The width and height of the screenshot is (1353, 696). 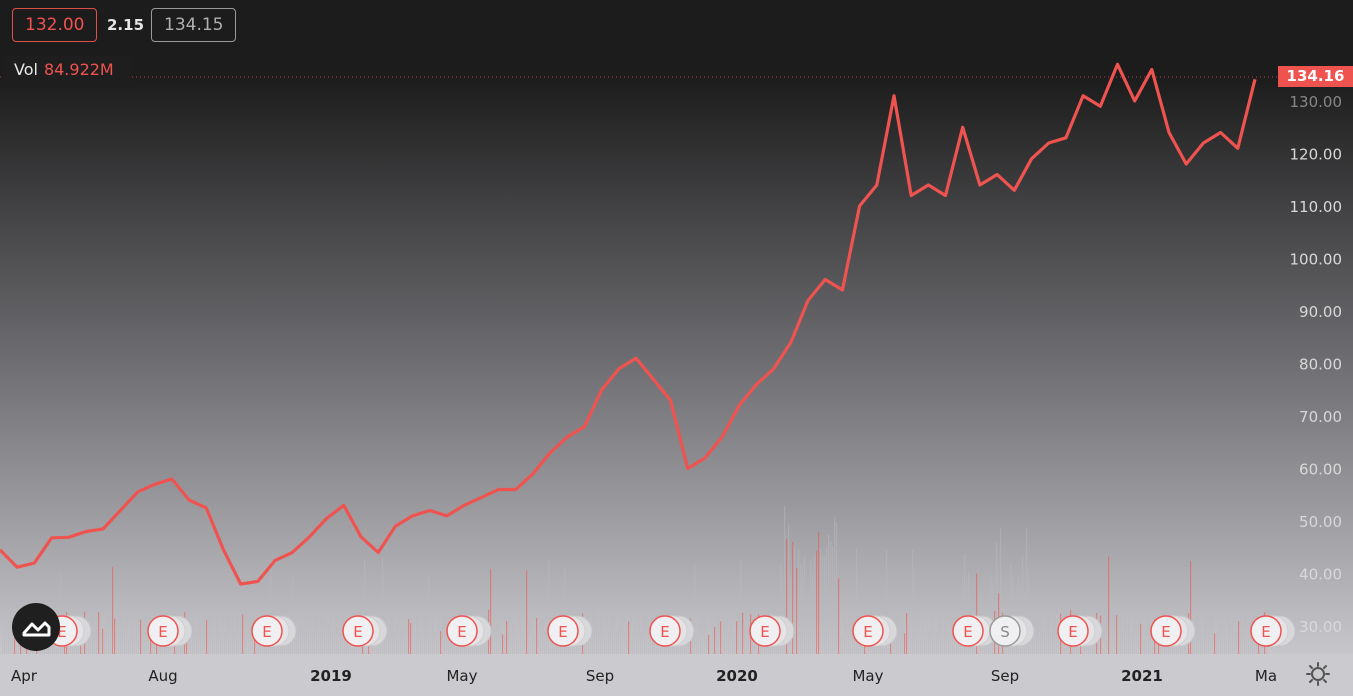 What do you see at coordinates (1318, 674) in the screenshot?
I see `gear-icon` at bounding box center [1318, 674].